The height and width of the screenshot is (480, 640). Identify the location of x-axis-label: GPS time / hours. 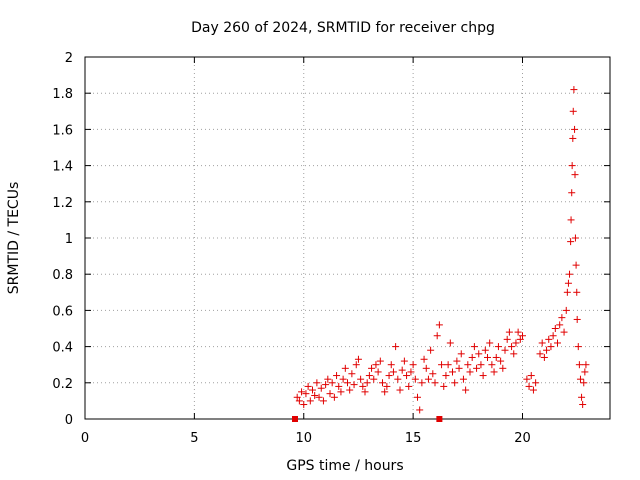
(344, 466).